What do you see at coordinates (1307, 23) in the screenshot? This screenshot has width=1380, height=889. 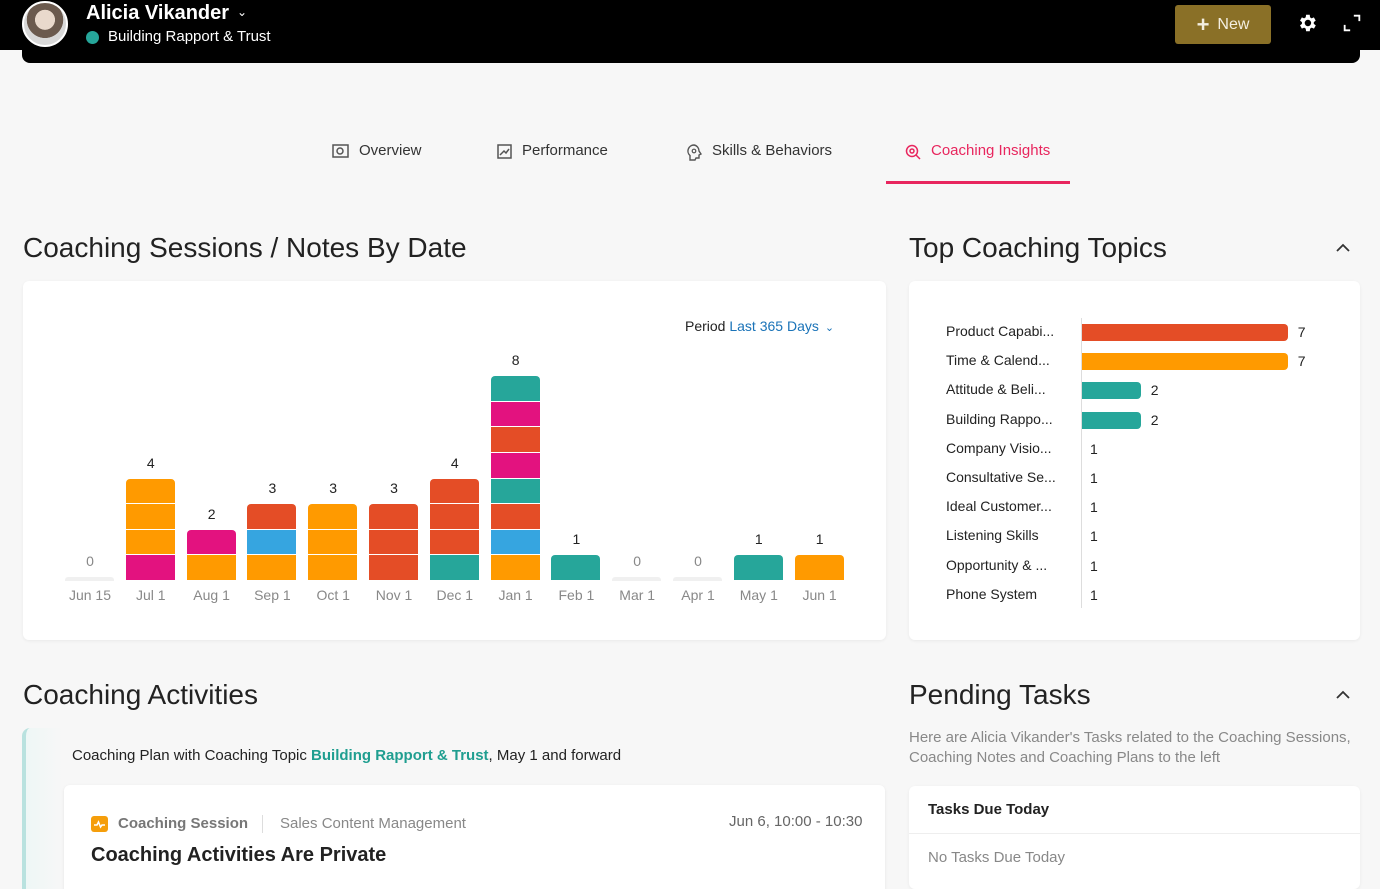 I see `gear-icon` at bounding box center [1307, 23].